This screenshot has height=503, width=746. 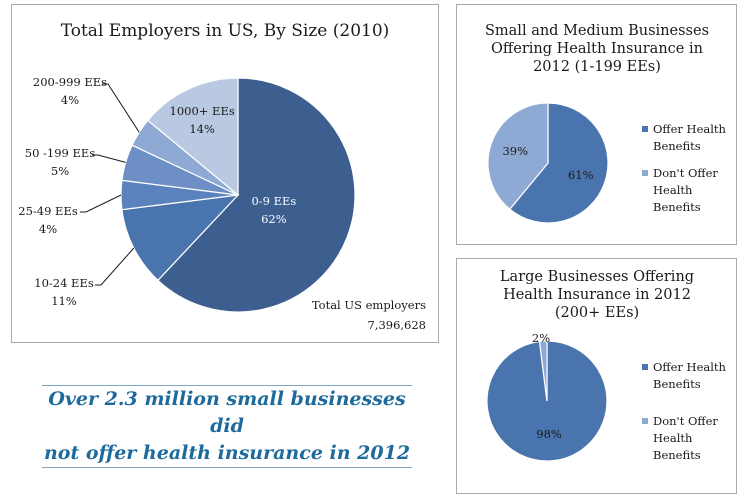 What do you see at coordinates (597, 313) in the screenshot?
I see `chart-title-line-3: (200+ EEs)` at bounding box center [597, 313].